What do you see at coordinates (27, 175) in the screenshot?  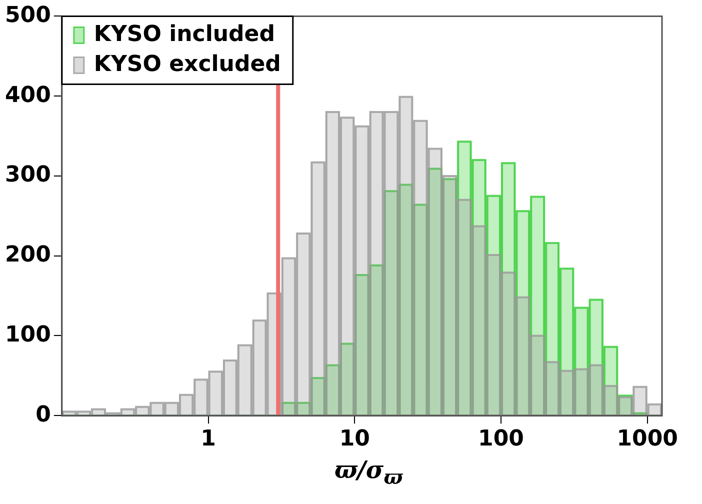 I see `y-tick-label: 300` at bounding box center [27, 175].